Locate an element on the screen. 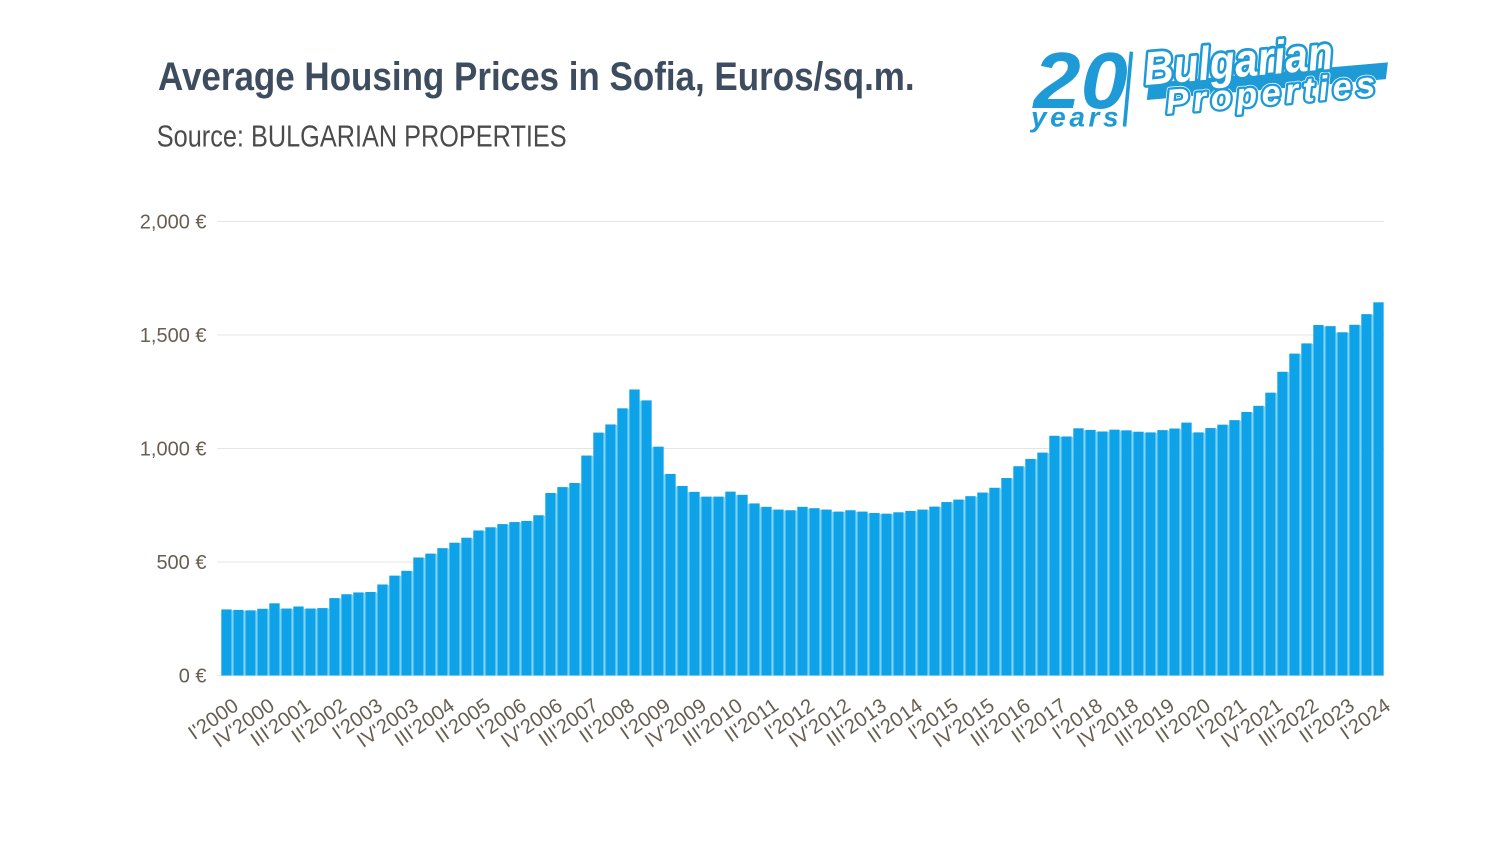  svg-text: 1,500 € is located at coordinates (173, 336).